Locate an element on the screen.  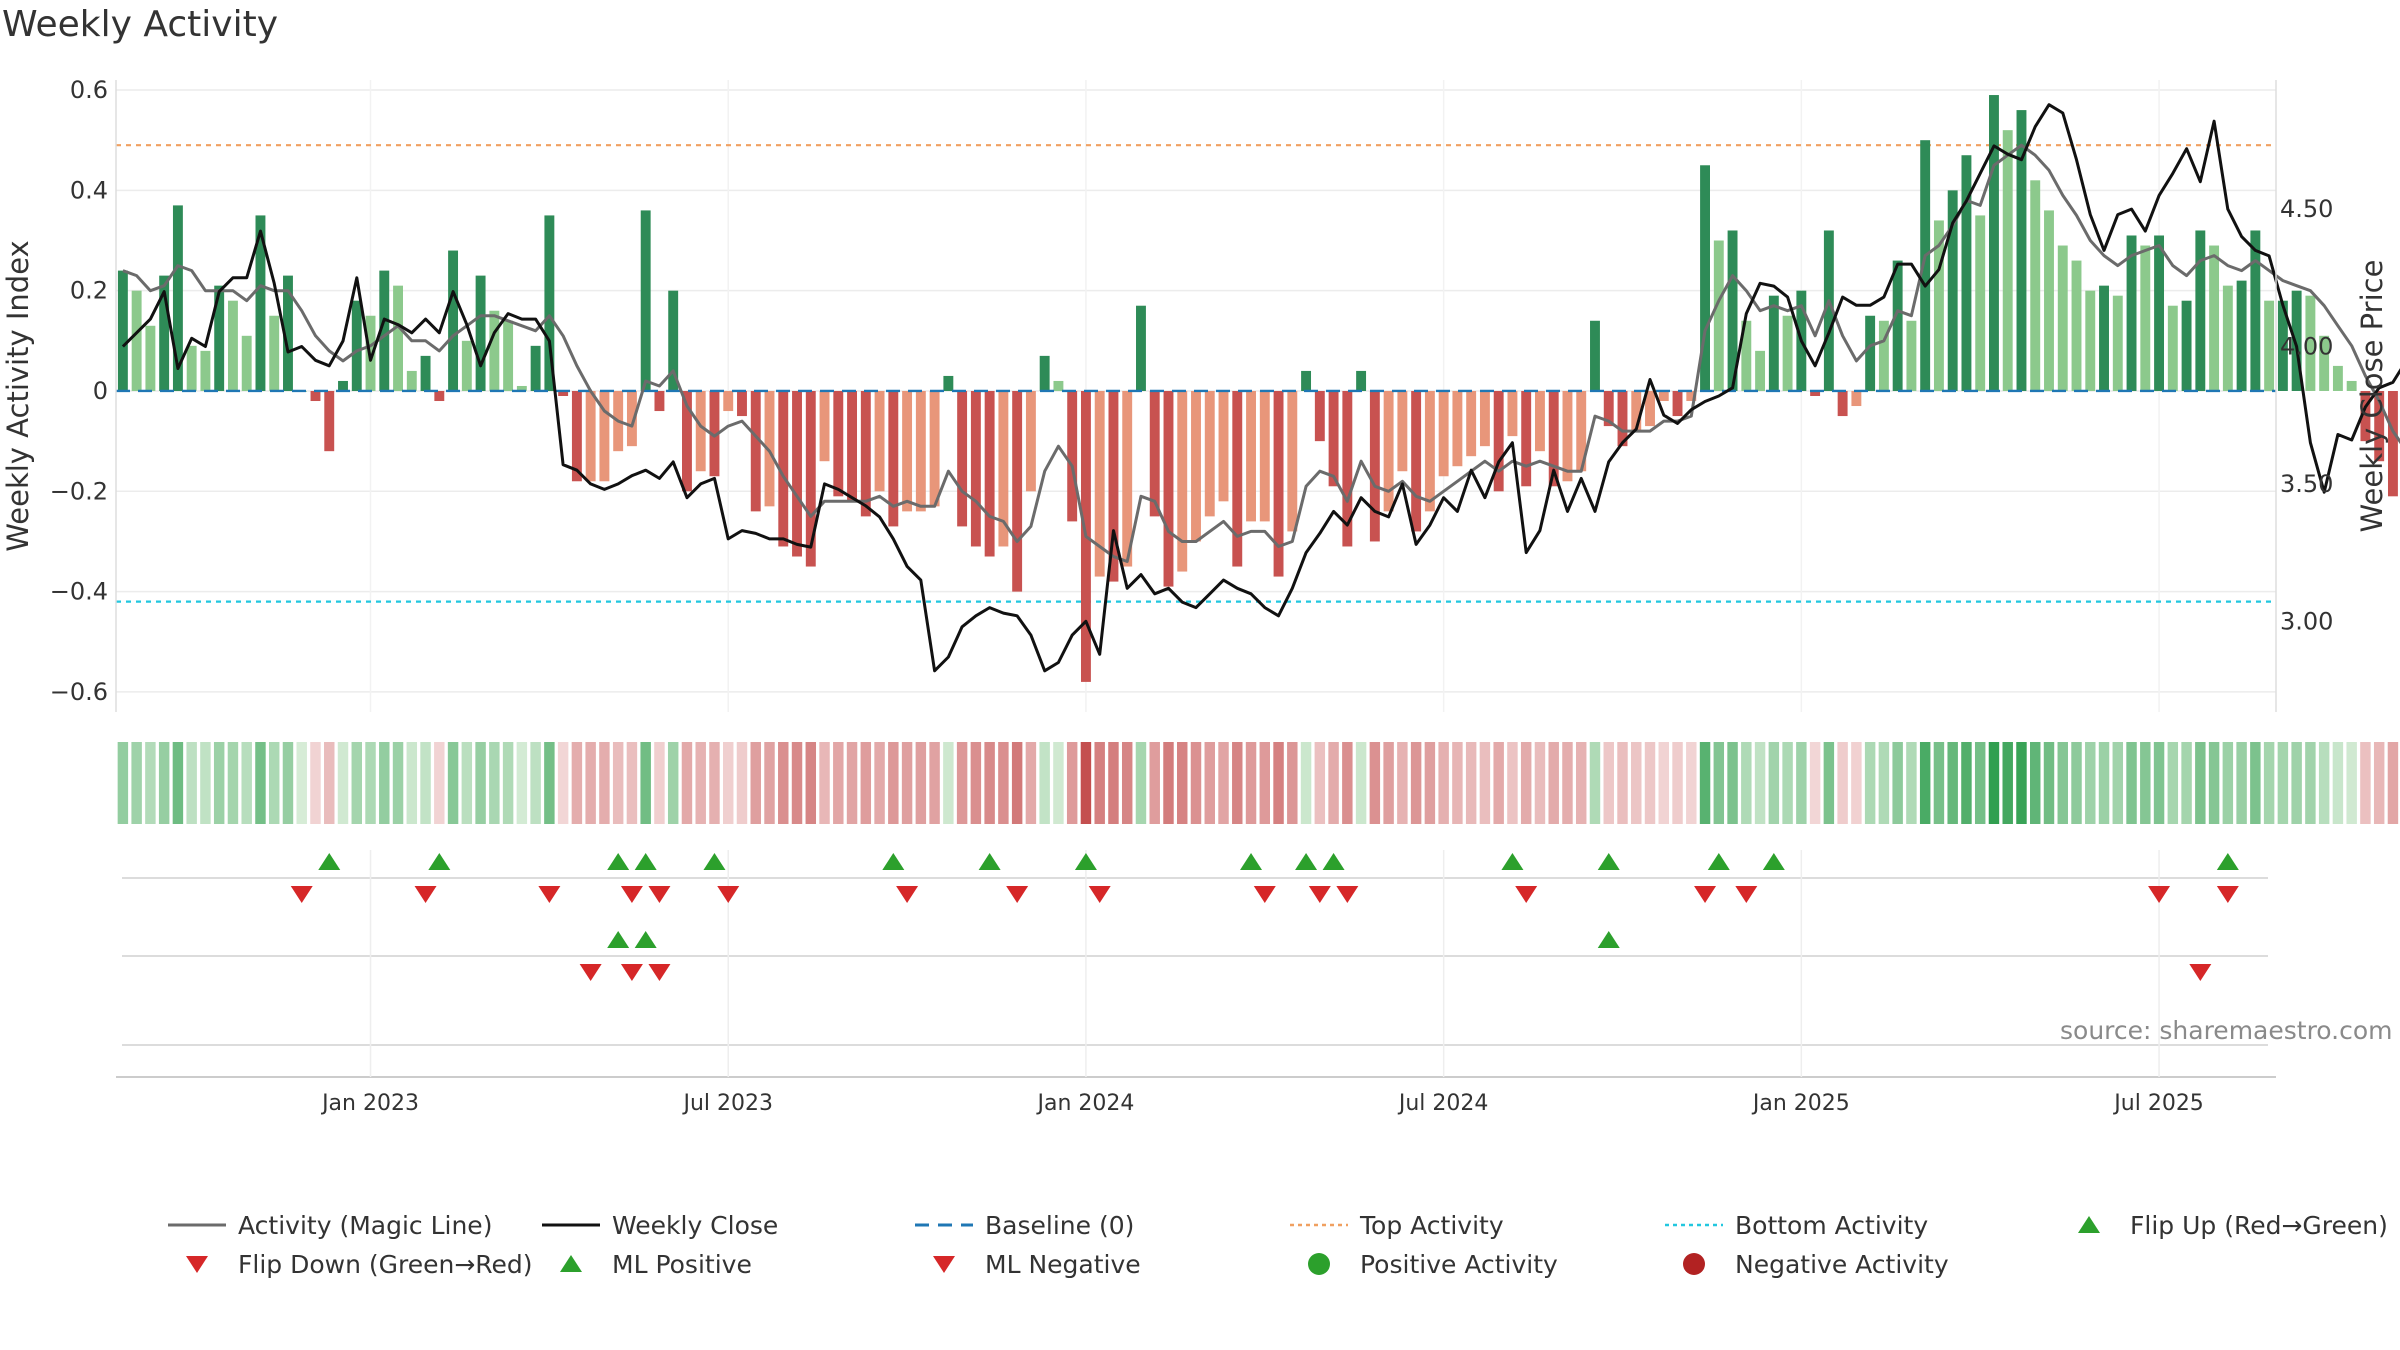
legend-label: ML Negative is located at coordinates (1063, 1264).